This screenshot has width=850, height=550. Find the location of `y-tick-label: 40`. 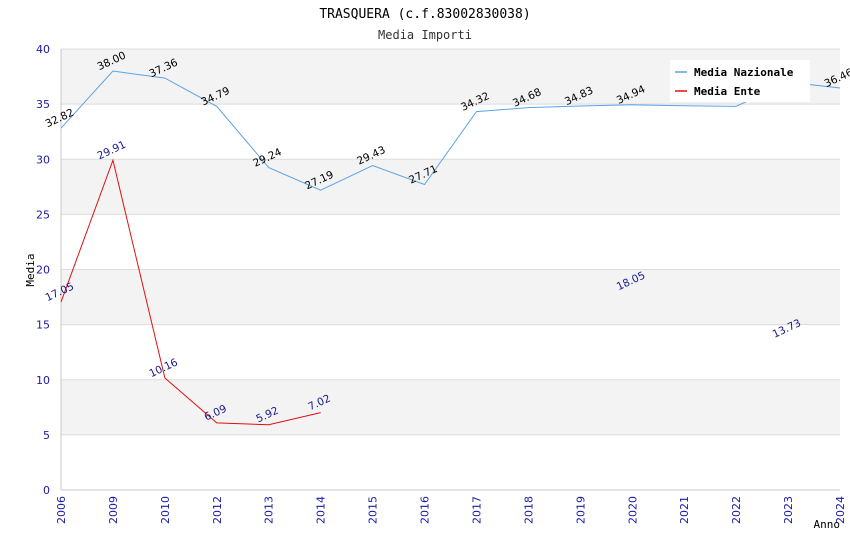

y-tick-label: 40 is located at coordinates (43, 49).